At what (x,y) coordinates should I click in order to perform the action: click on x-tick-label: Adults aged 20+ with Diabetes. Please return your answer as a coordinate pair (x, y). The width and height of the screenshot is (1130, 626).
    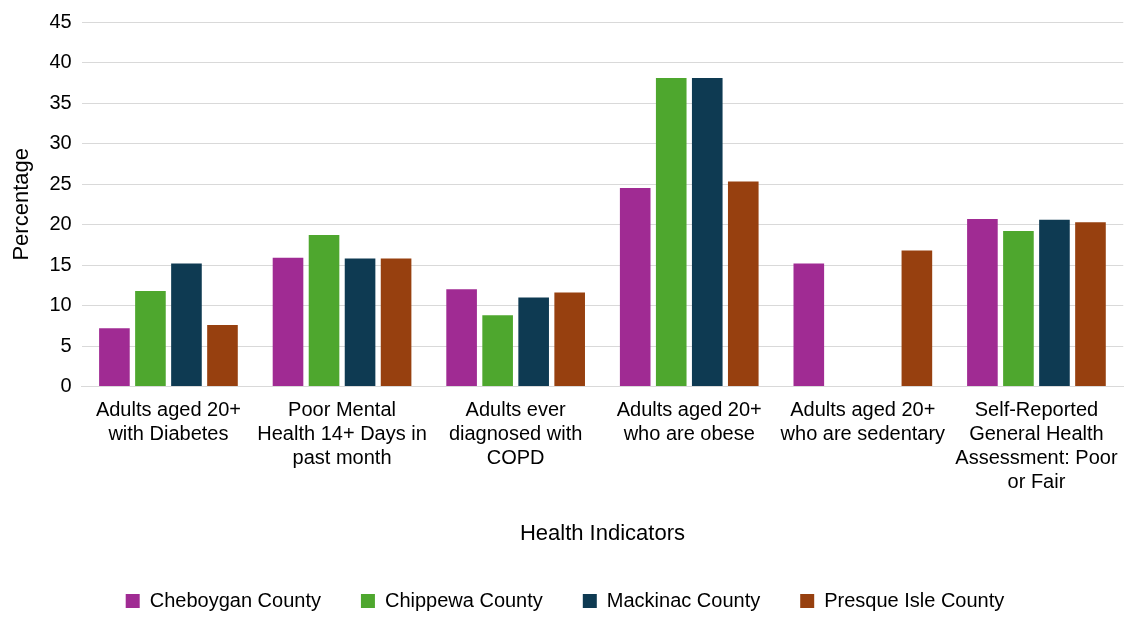
    Looking at the image, I should click on (168, 421).